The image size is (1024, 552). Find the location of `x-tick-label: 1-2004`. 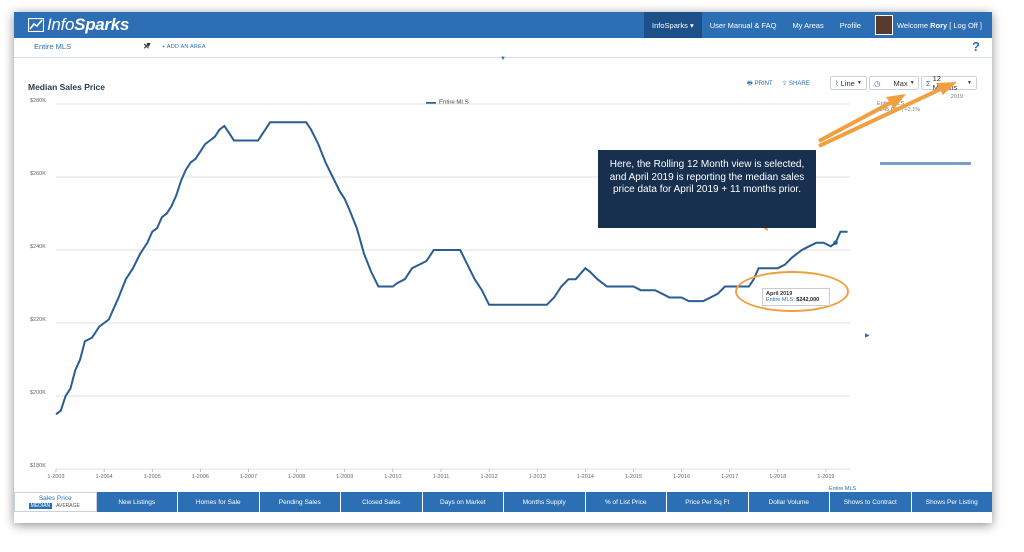

x-tick-label: 1-2004 is located at coordinates (104, 477).